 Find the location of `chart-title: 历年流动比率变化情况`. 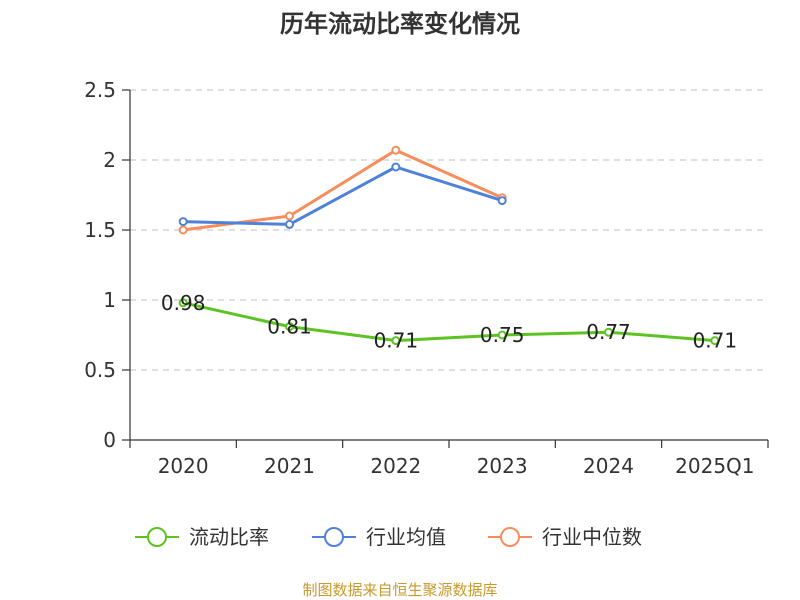

chart-title: 历年流动比率变化情况 is located at coordinates (400, 24).